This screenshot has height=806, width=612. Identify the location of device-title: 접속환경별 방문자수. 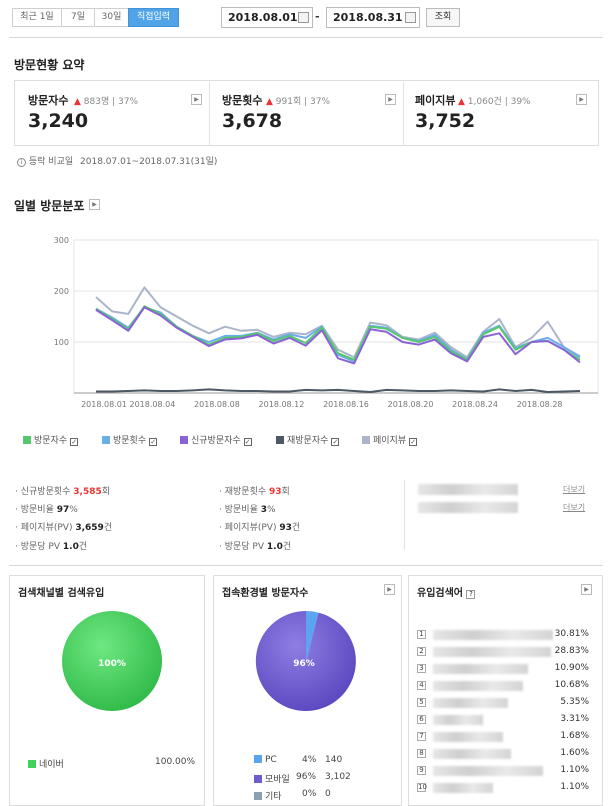
(265, 593).